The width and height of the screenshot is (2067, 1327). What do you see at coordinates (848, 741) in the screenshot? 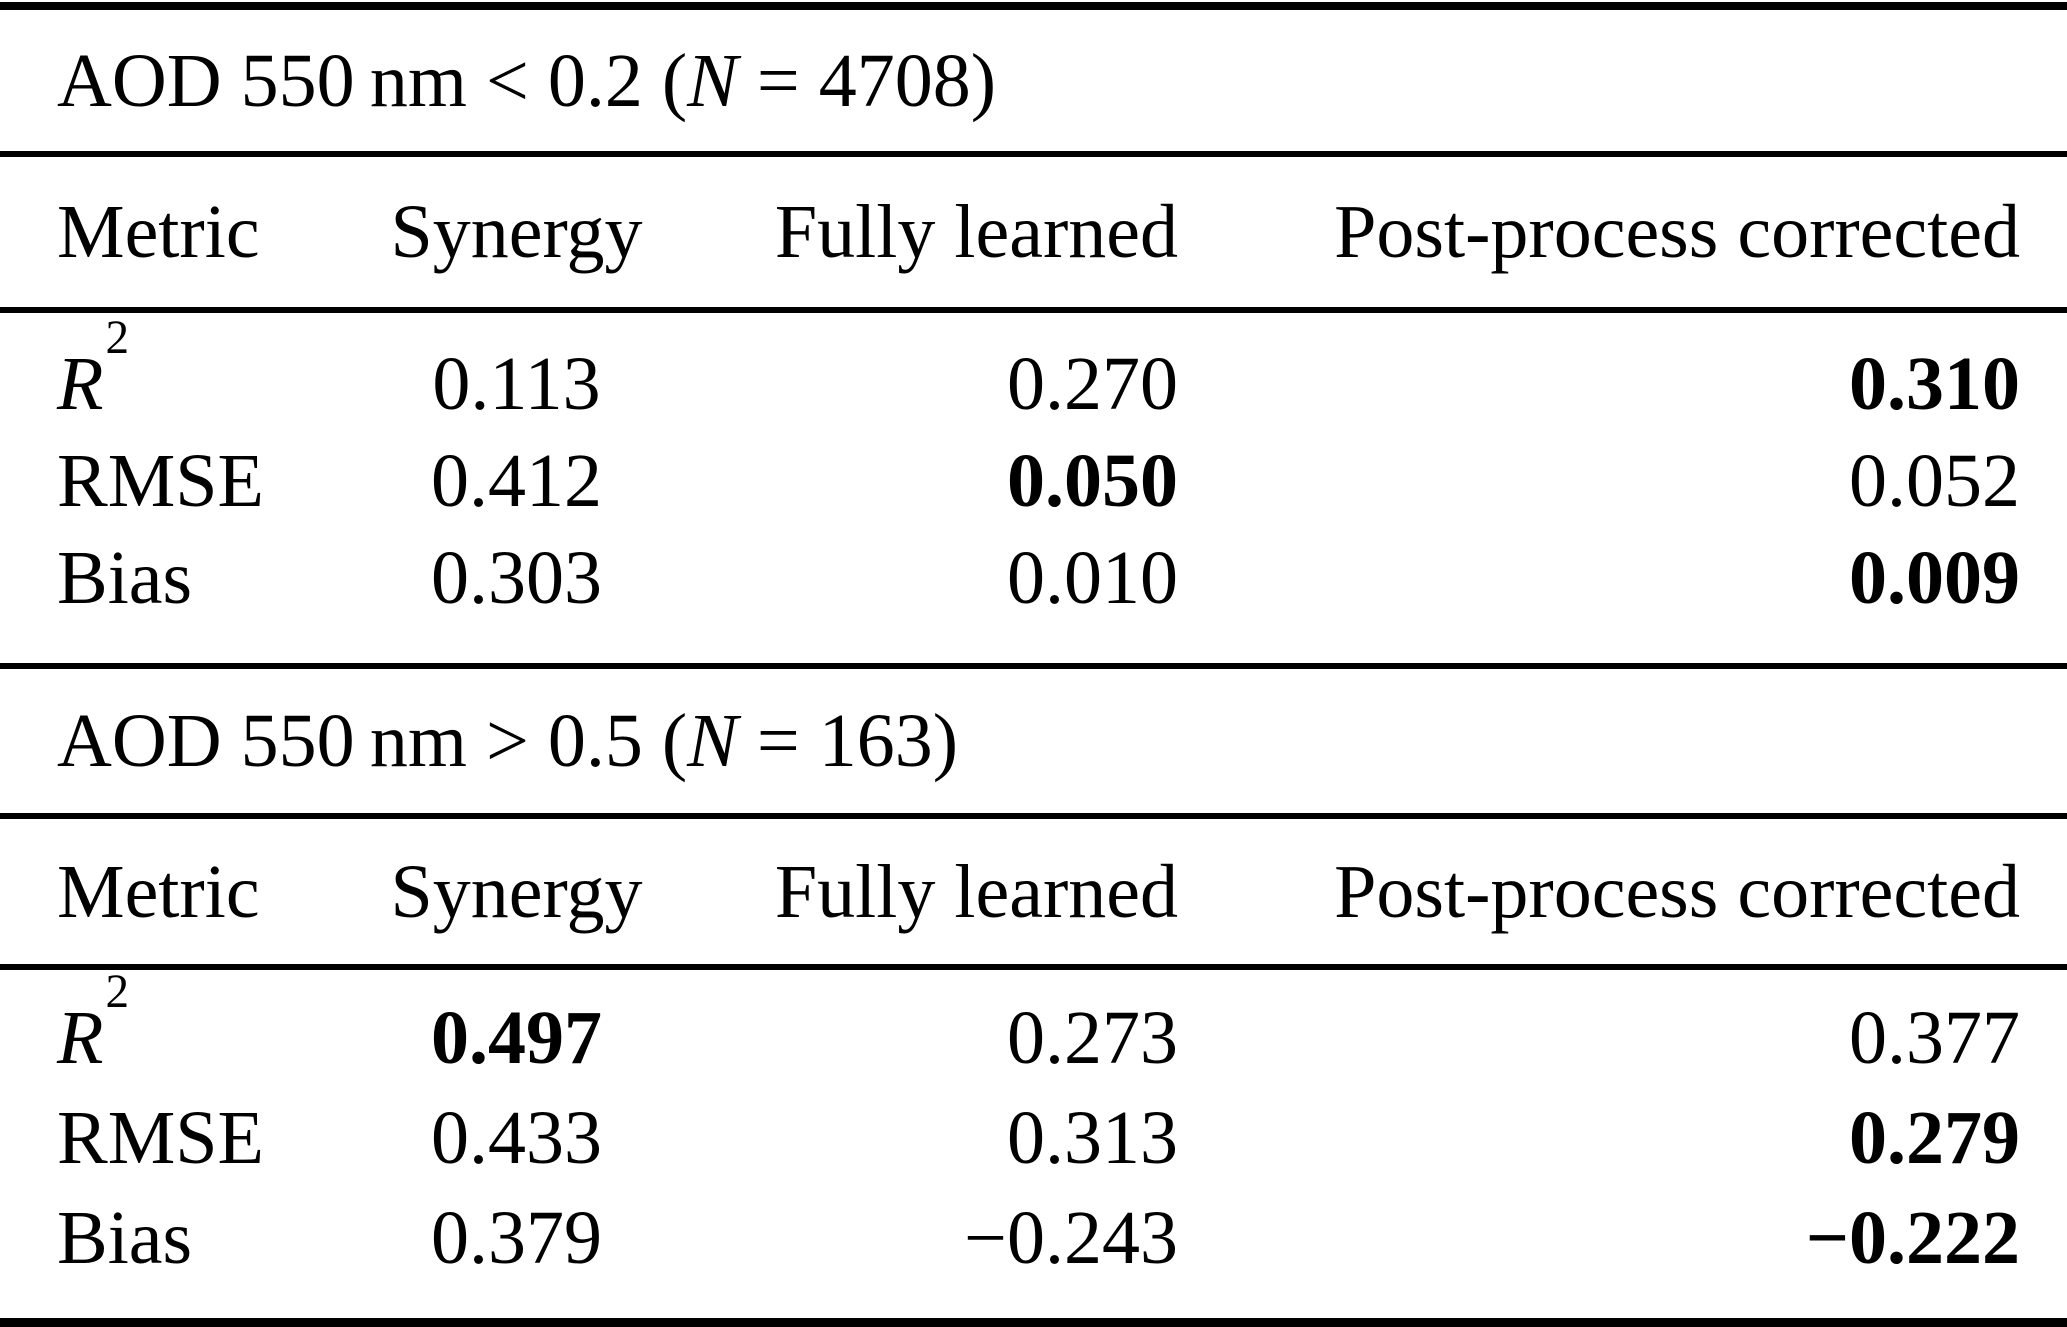
I see `subtable2-title-post: = 163)` at bounding box center [848, 741].